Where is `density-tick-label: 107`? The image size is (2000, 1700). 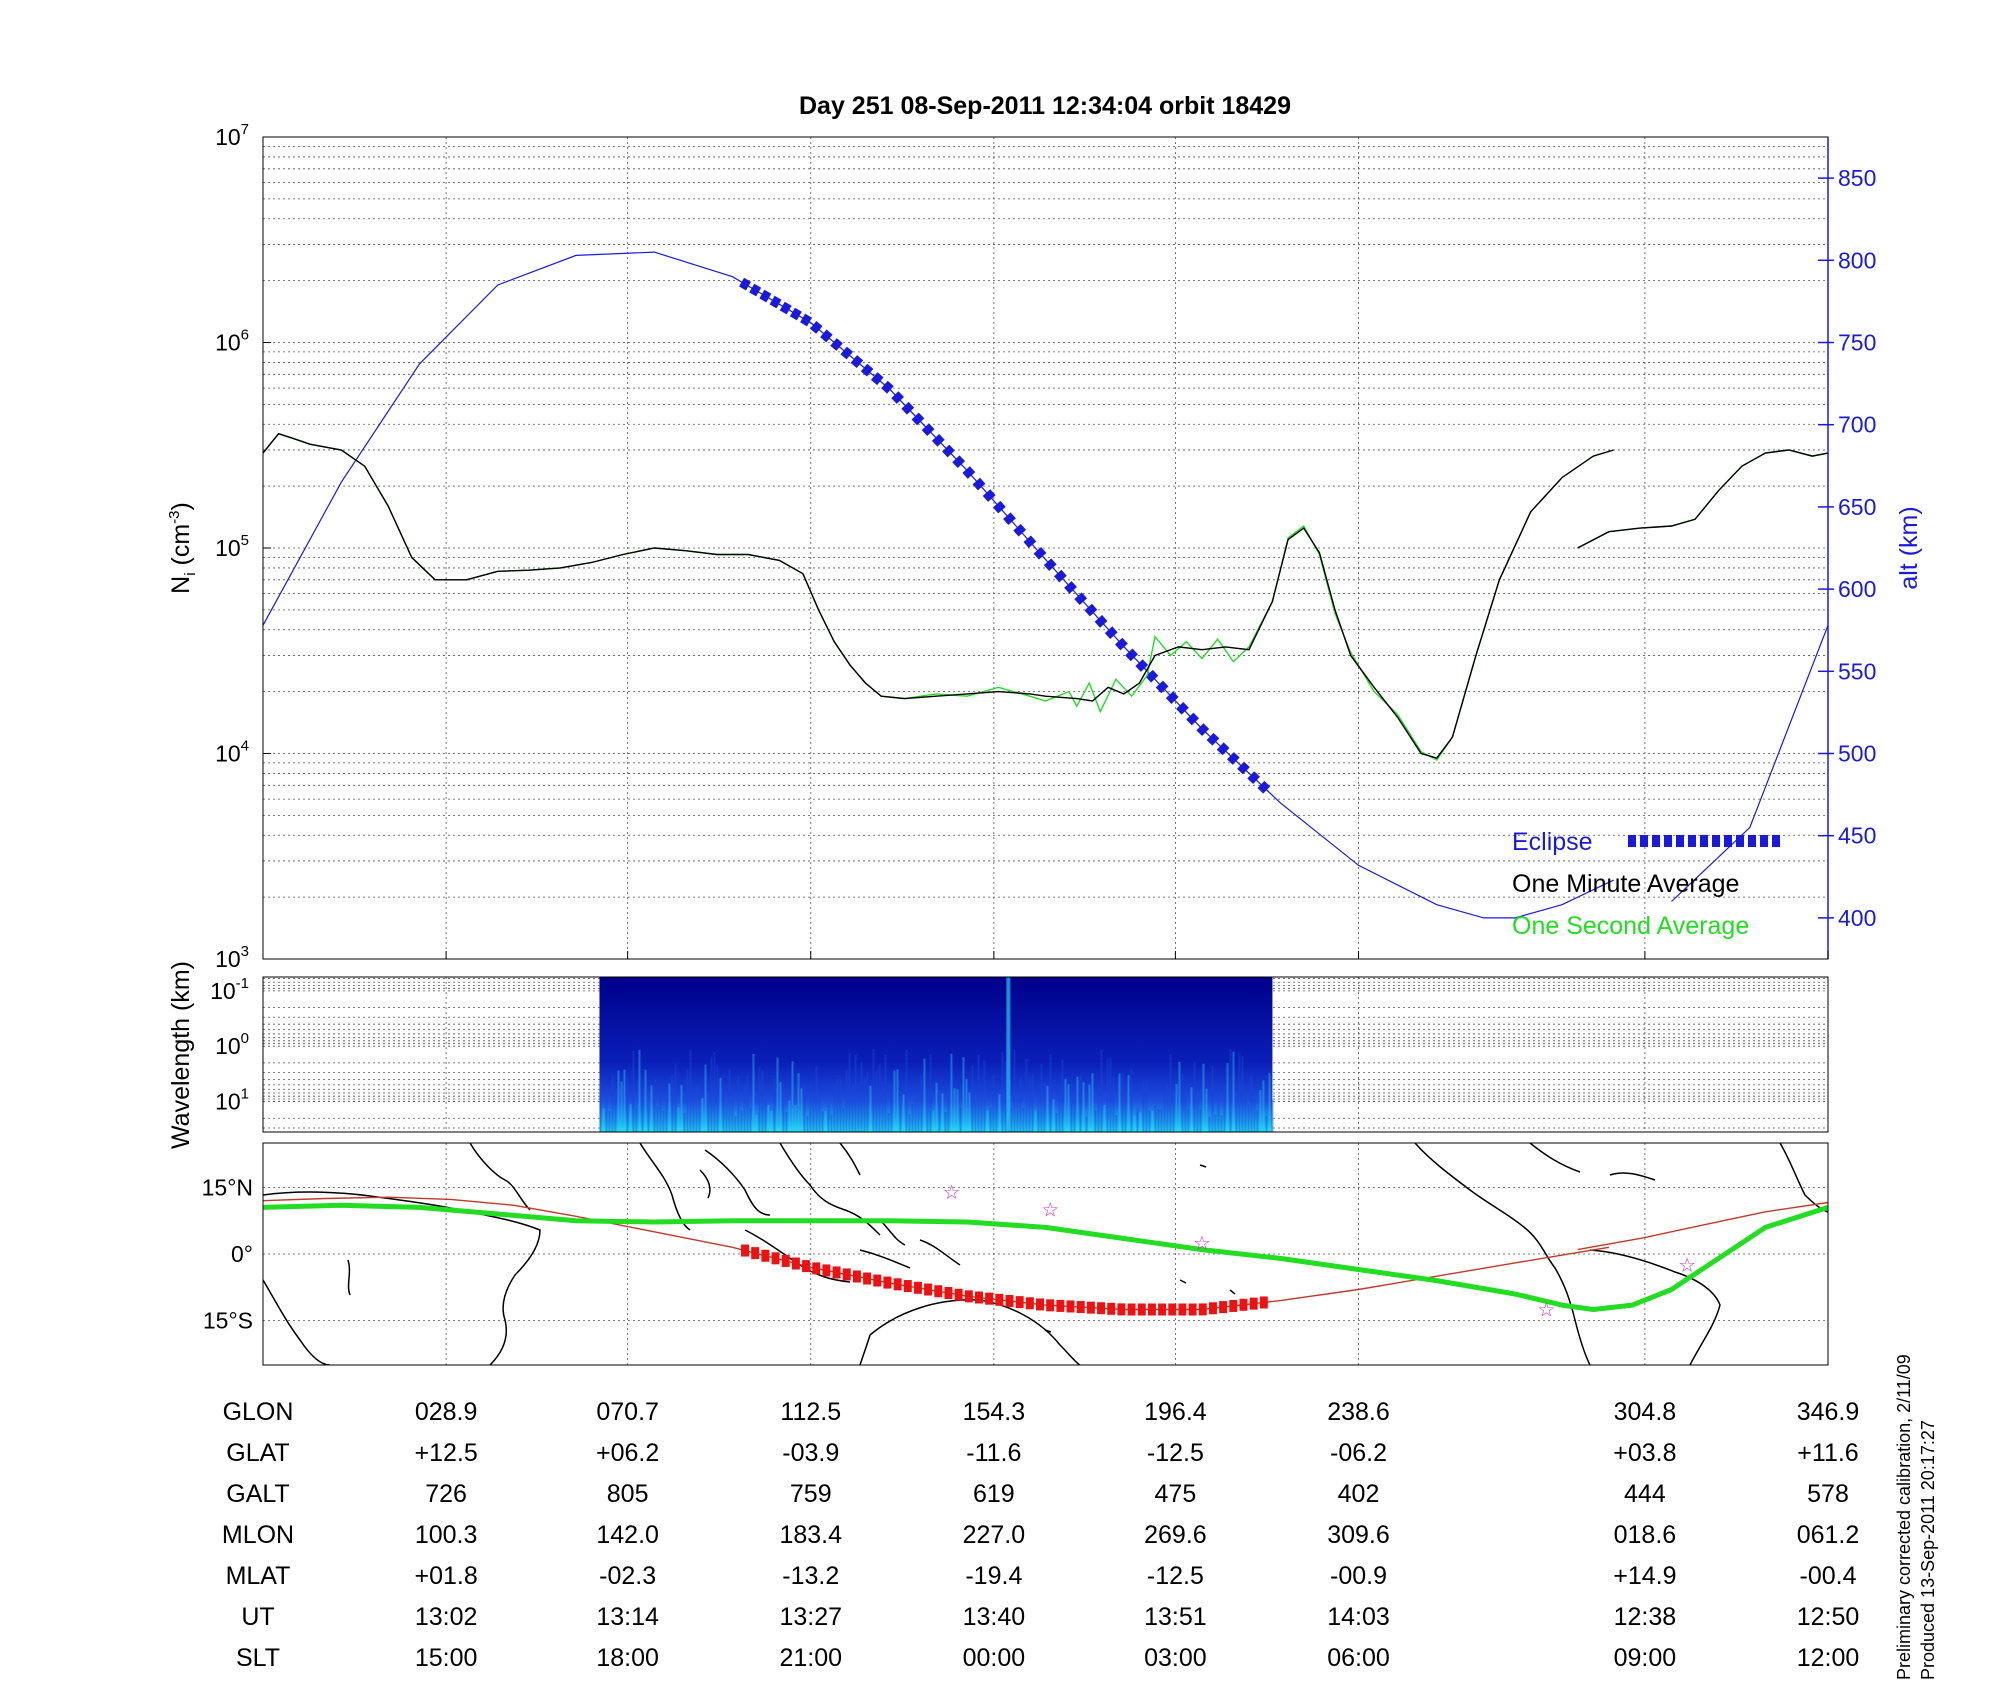
density-tick-label: 107 is located at coordinates (232, 135).